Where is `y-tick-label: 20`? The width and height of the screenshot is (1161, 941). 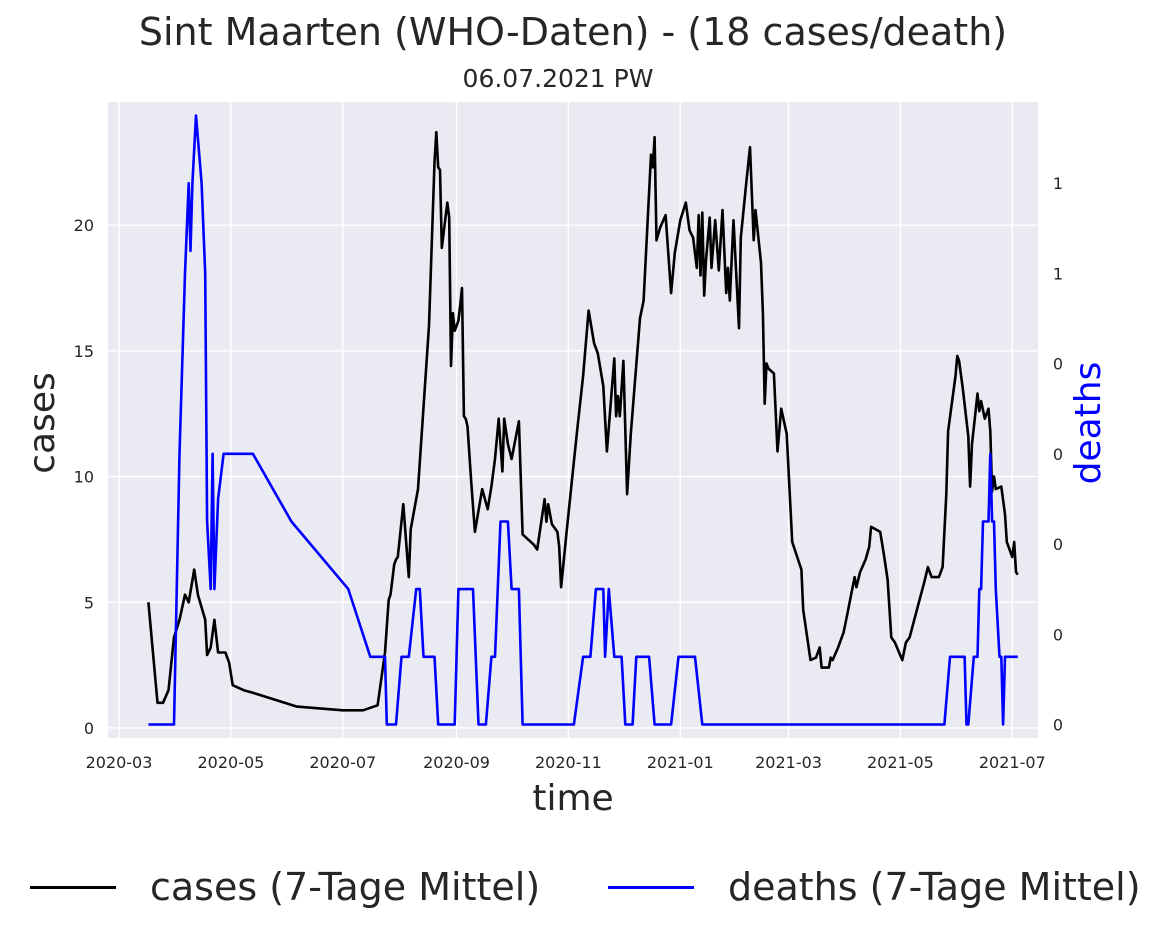 y-tick-label: 20 is located at coordinates (84, 225).